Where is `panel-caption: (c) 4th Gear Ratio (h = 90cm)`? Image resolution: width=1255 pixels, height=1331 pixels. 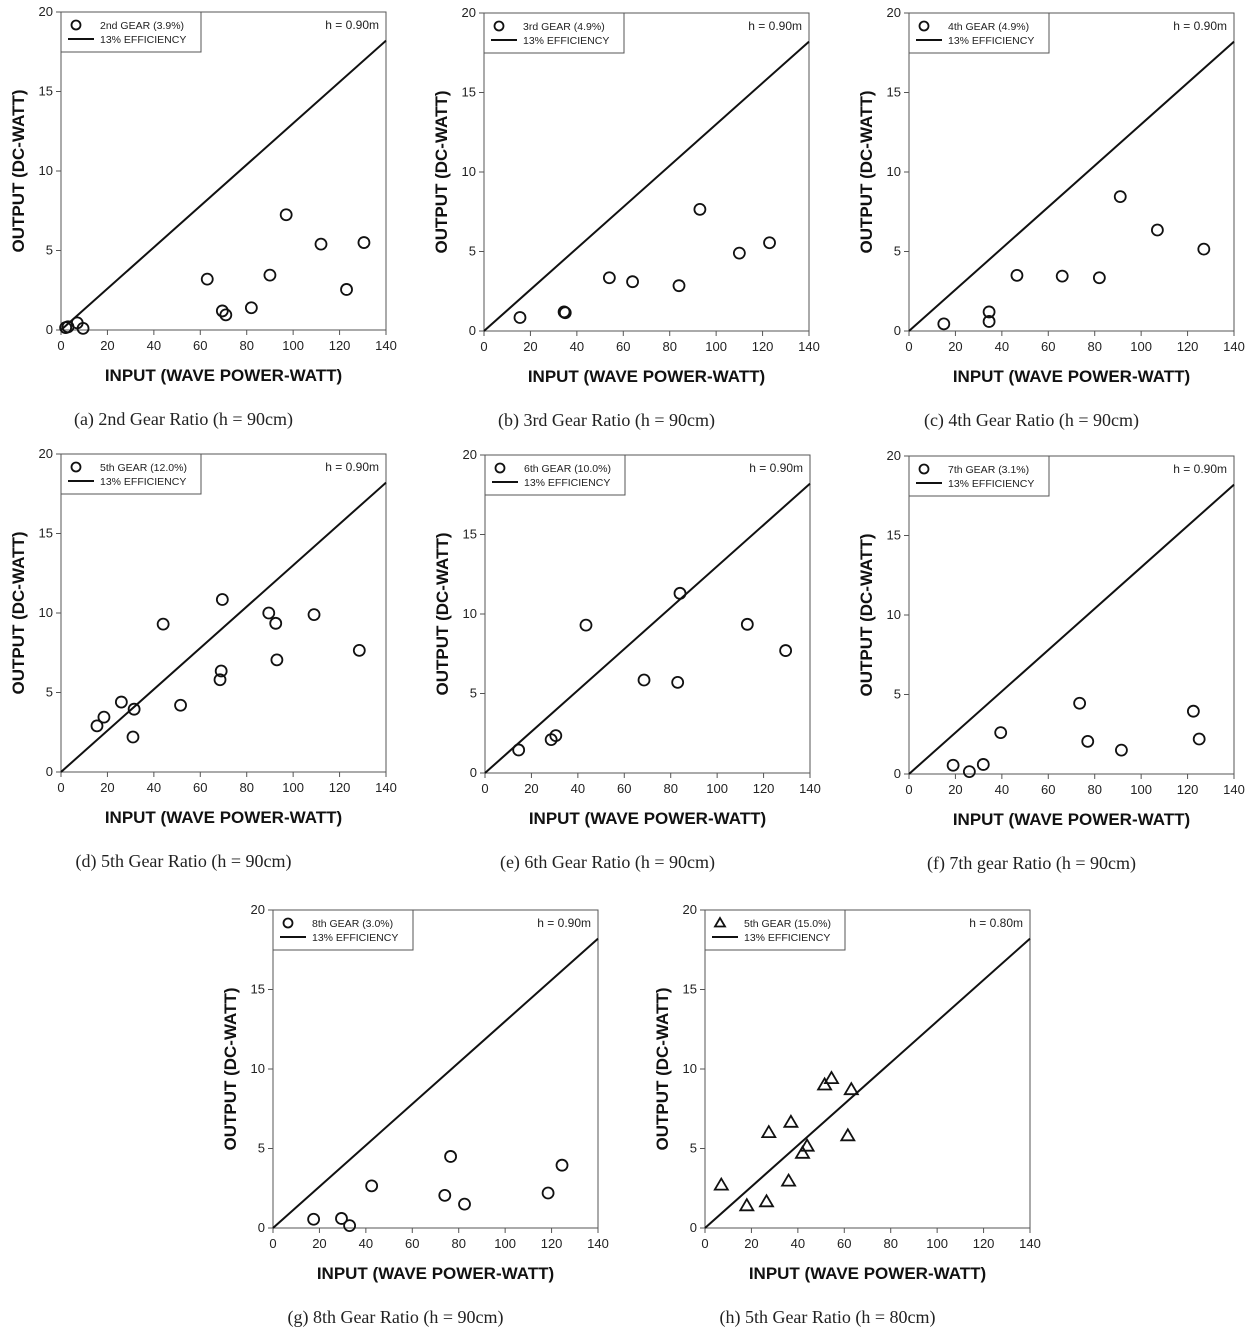 panel-caption: (c) 4th Gear Ratio (h = 90cm) is located at coordinates (1031, 420).